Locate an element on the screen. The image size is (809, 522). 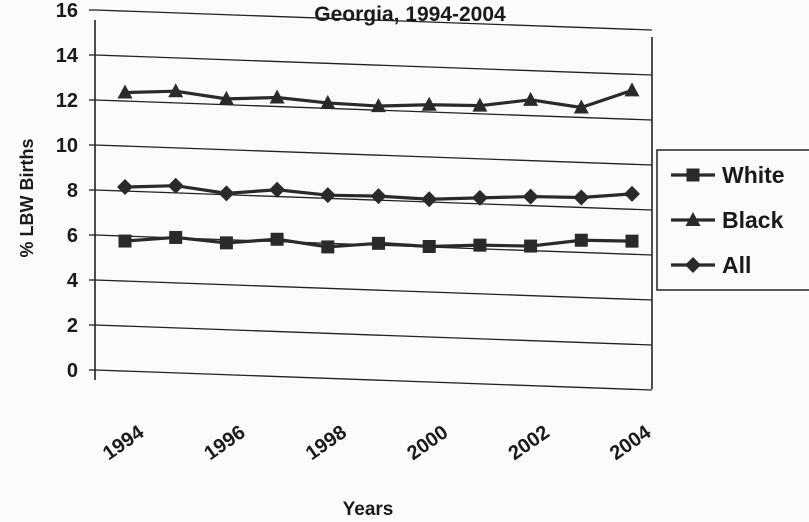
x-tick-label: 1996 is located at coordinates (224, 443).